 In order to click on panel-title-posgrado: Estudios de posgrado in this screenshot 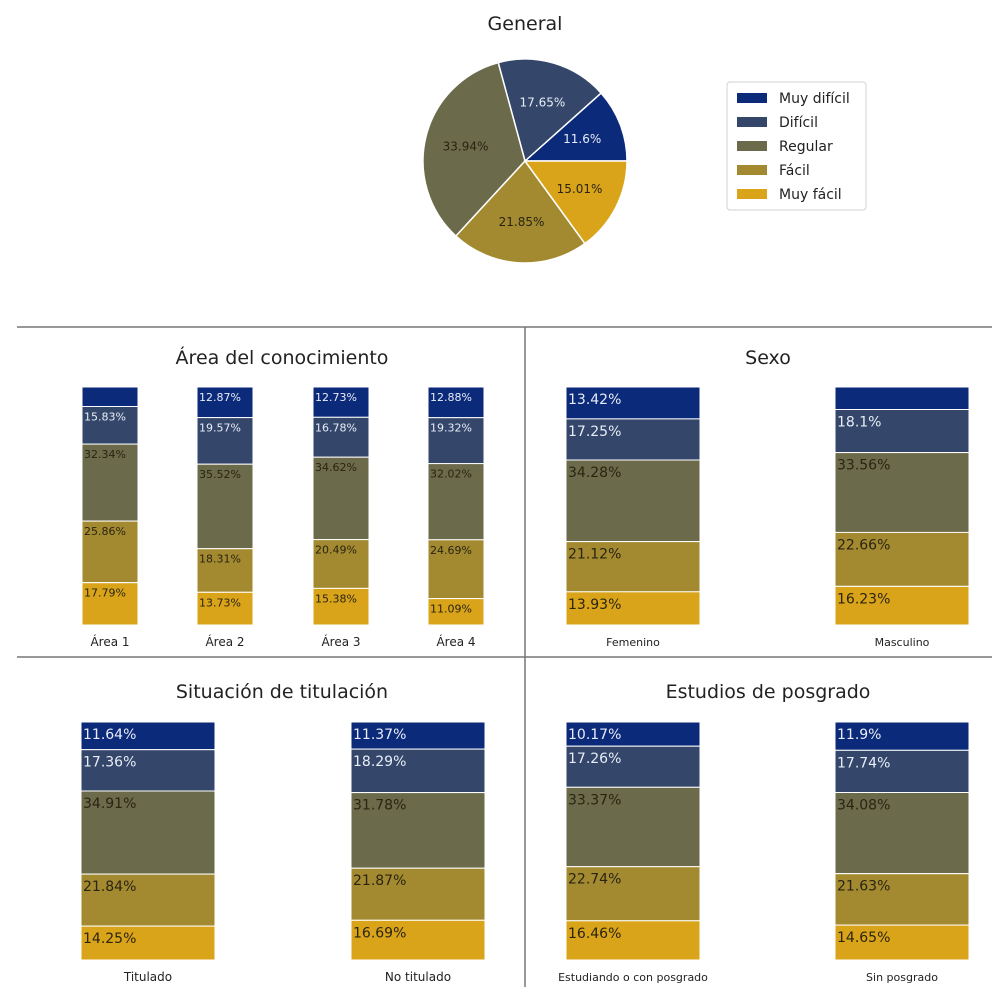, I will do `click(768, 692)`.